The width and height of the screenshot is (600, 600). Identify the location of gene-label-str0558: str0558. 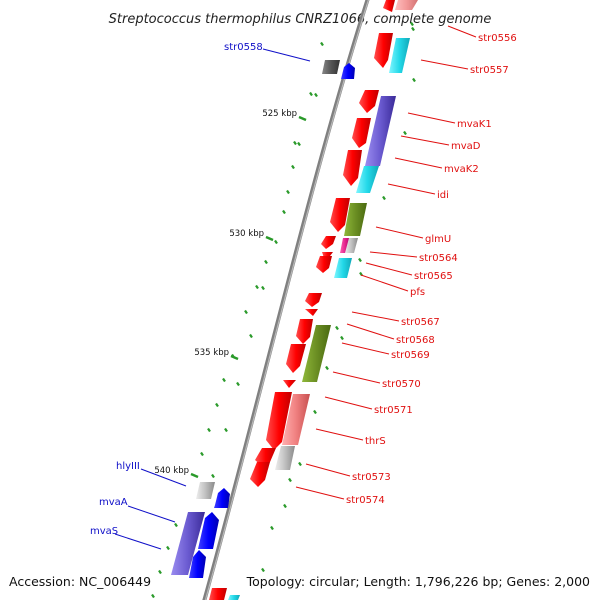
(243, 47).